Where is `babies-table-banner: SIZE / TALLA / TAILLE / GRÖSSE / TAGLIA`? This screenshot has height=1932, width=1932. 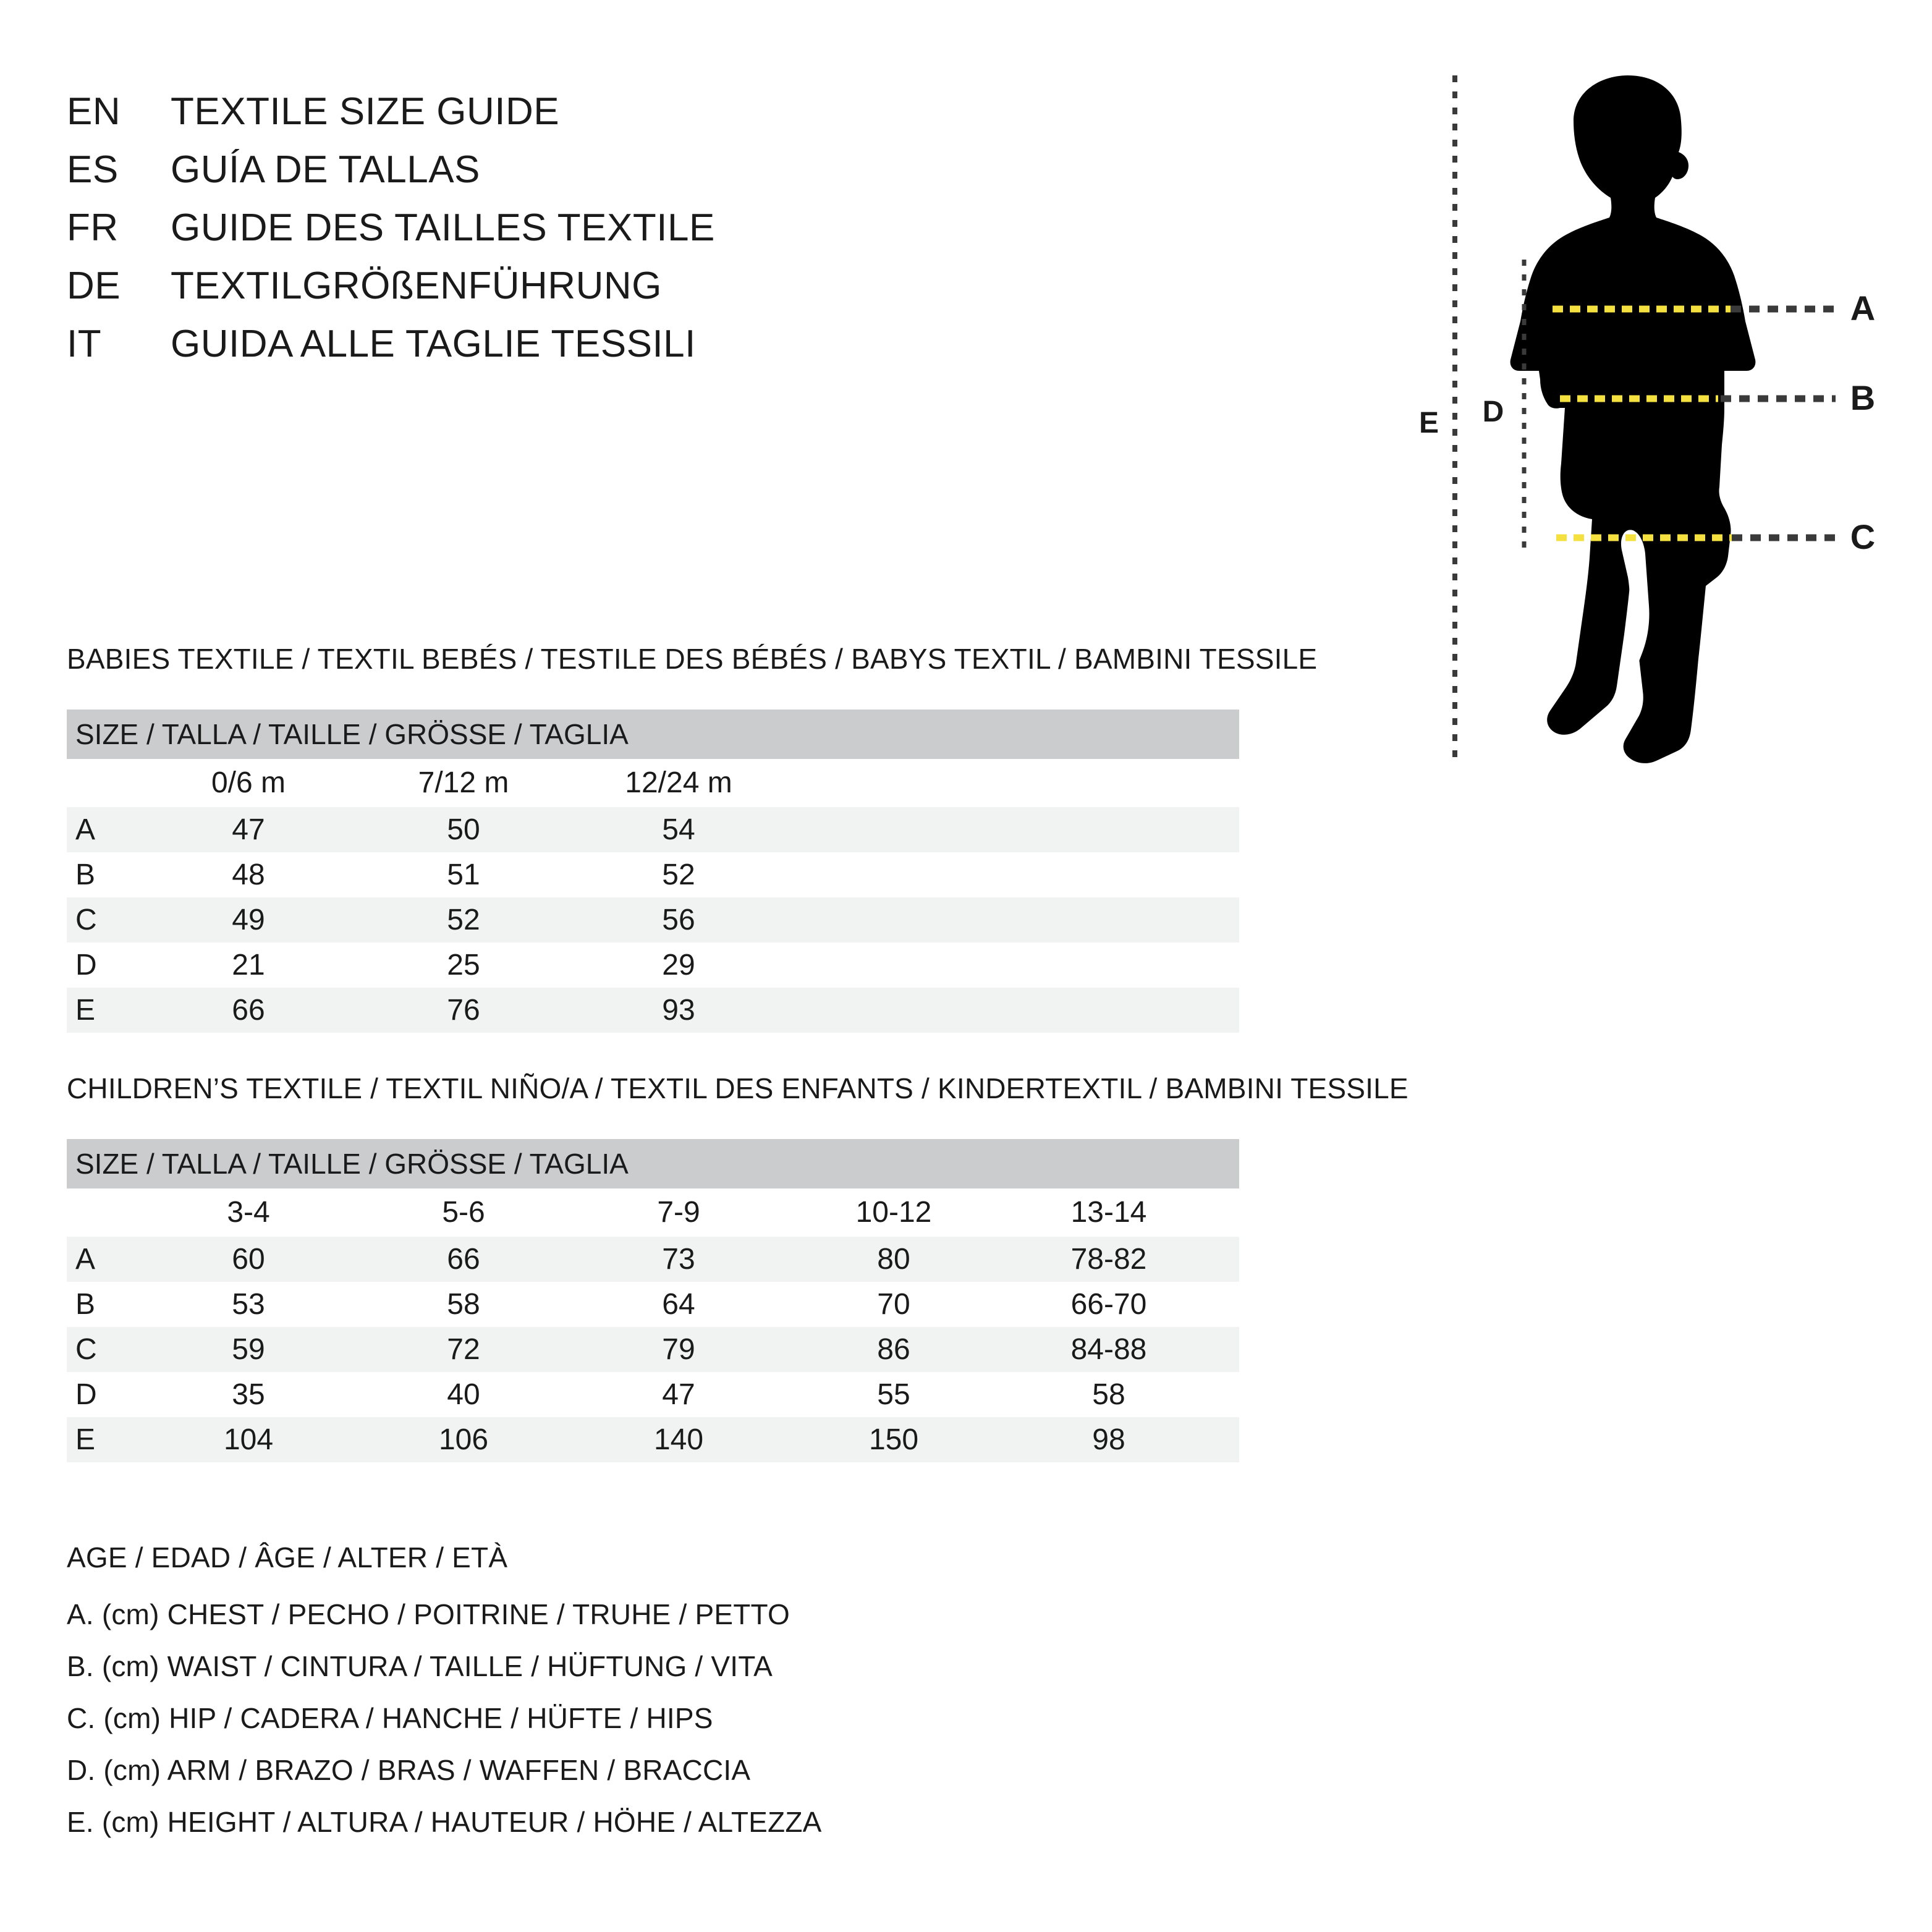
babies-table-banner: SIZE / TALLA / TAILLE / GRÖSSE / TAGLIA is located at coordinates (653, 734).